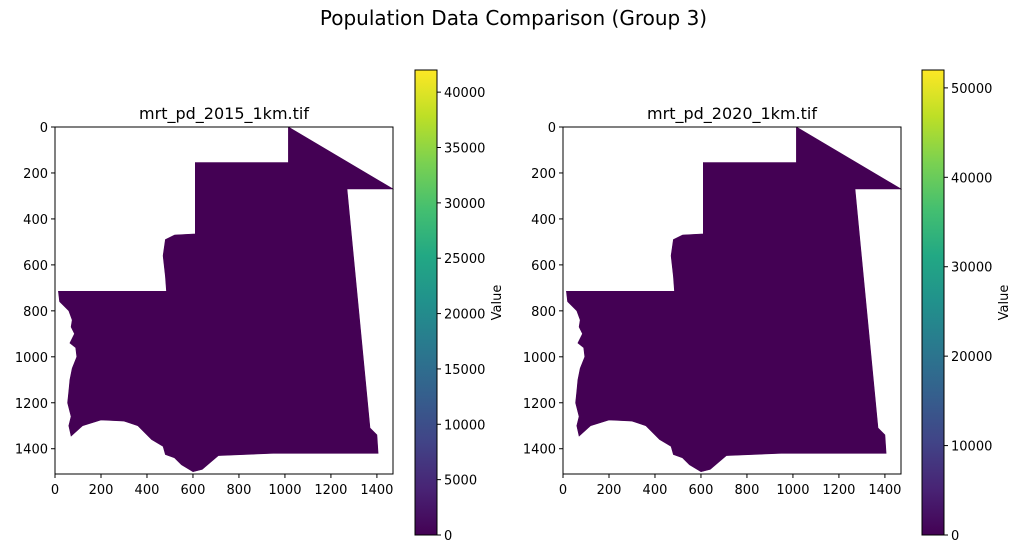 The height and width of the screenshot is (550, 1027). What do you see at coordinates (464, 370) in the screenshot?
I see `colorbar-tick-label: 15000` at bounding box center [464, 370].